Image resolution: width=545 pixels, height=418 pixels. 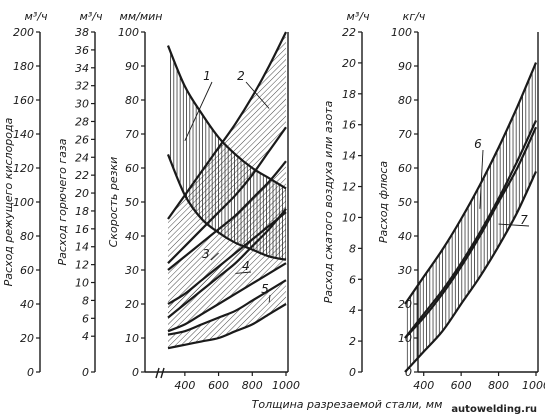 What do you see at coordinates (82, 139) in the screenshot?
I see `y-tick-label-left-1: 26` at bounding box center [82, 139].